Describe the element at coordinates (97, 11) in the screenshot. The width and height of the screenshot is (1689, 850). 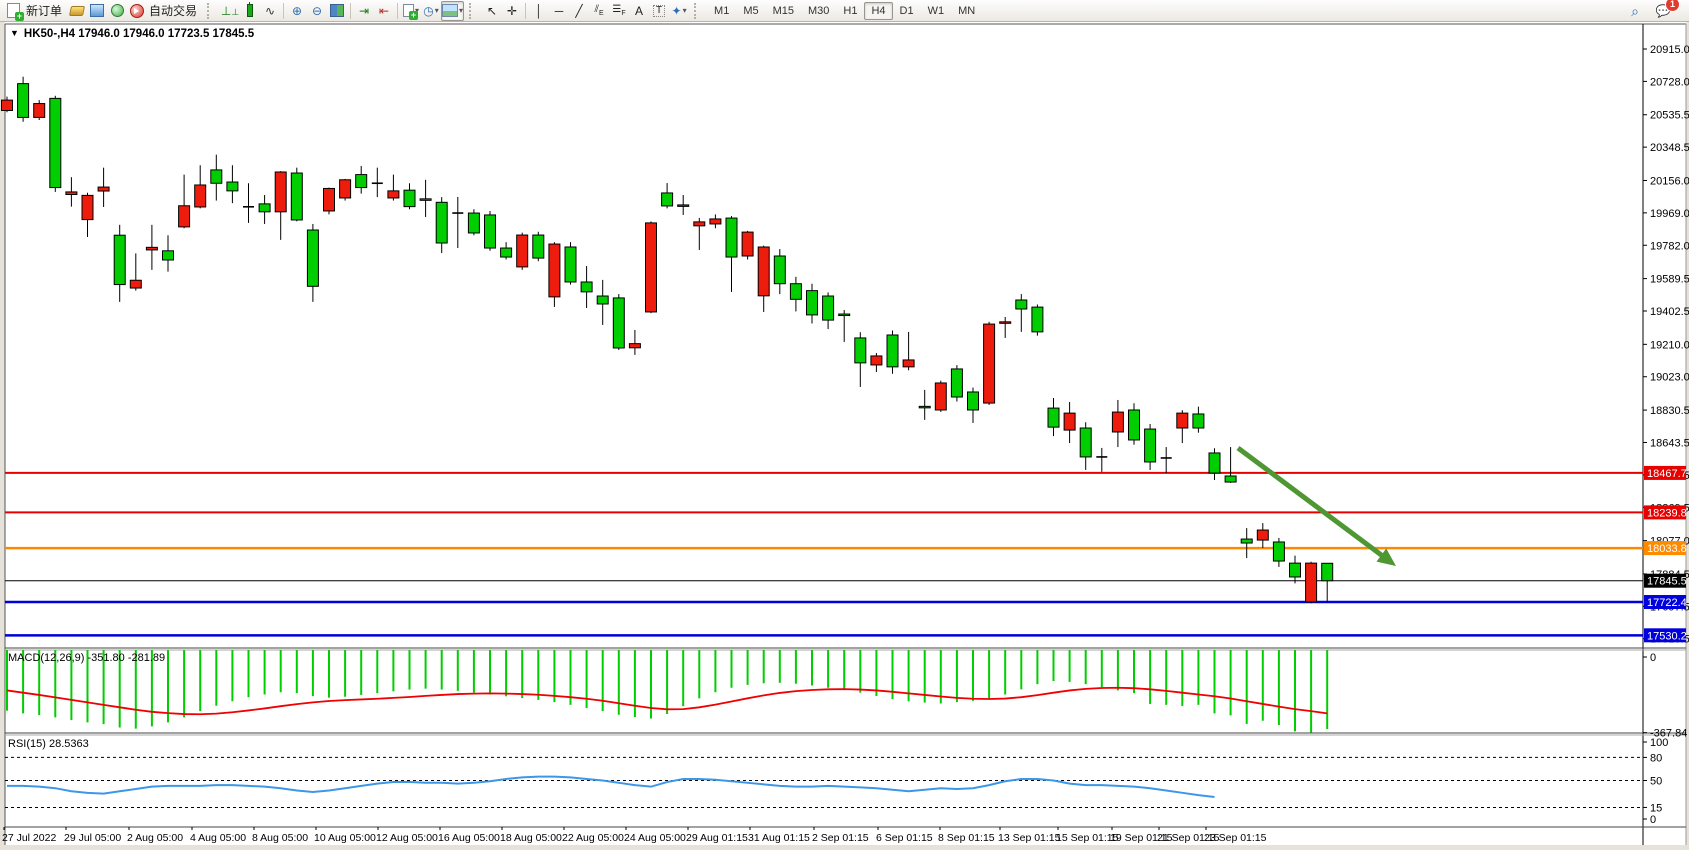
I see `profiles-button` at that location.